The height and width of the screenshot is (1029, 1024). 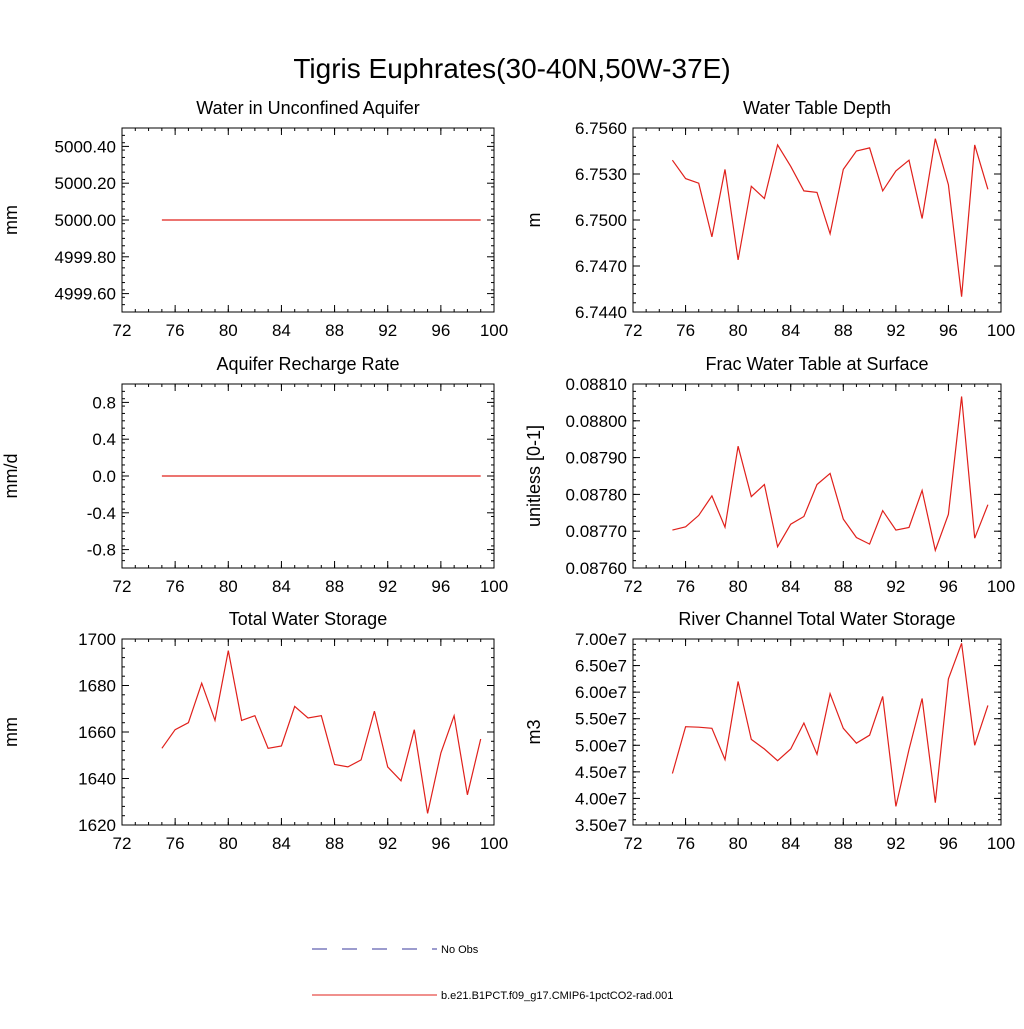 I want to click on y-tick-label: 3.50e7, so click(x=601, y=825).